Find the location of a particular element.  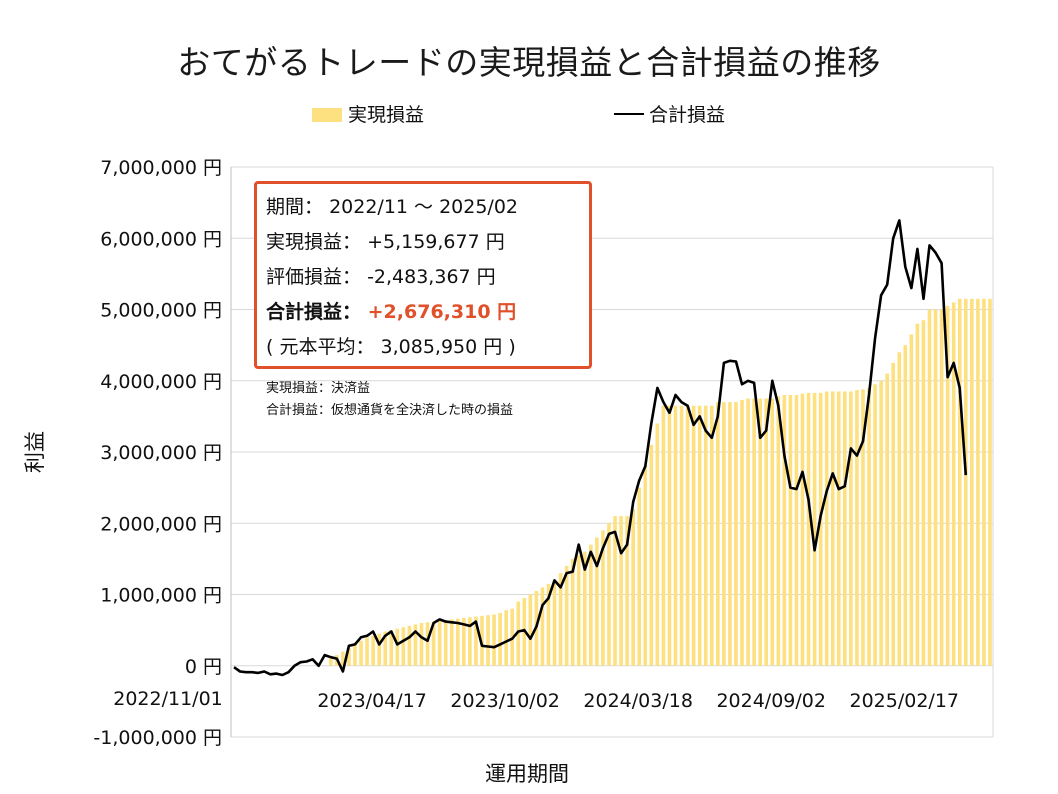

y-tick-label: 7,000,000 円 is located at coordinates (161, 168).